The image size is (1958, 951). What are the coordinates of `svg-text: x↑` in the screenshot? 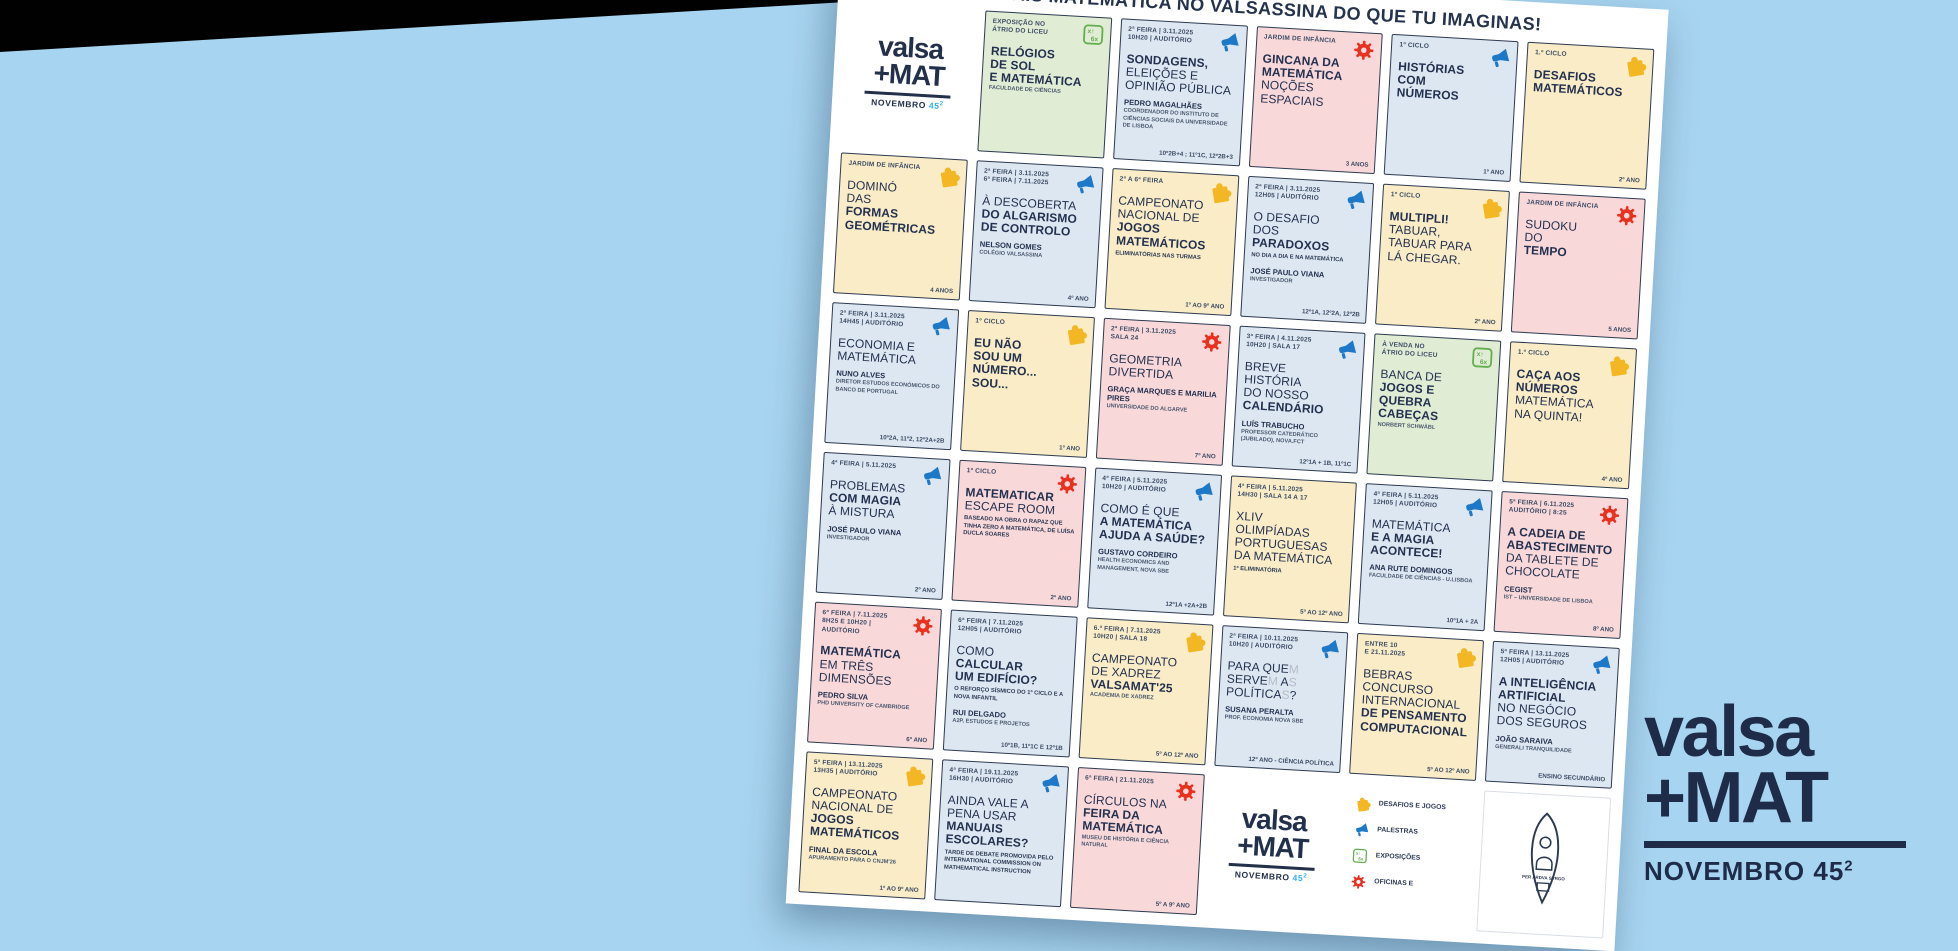 It's located at (1358, 853).